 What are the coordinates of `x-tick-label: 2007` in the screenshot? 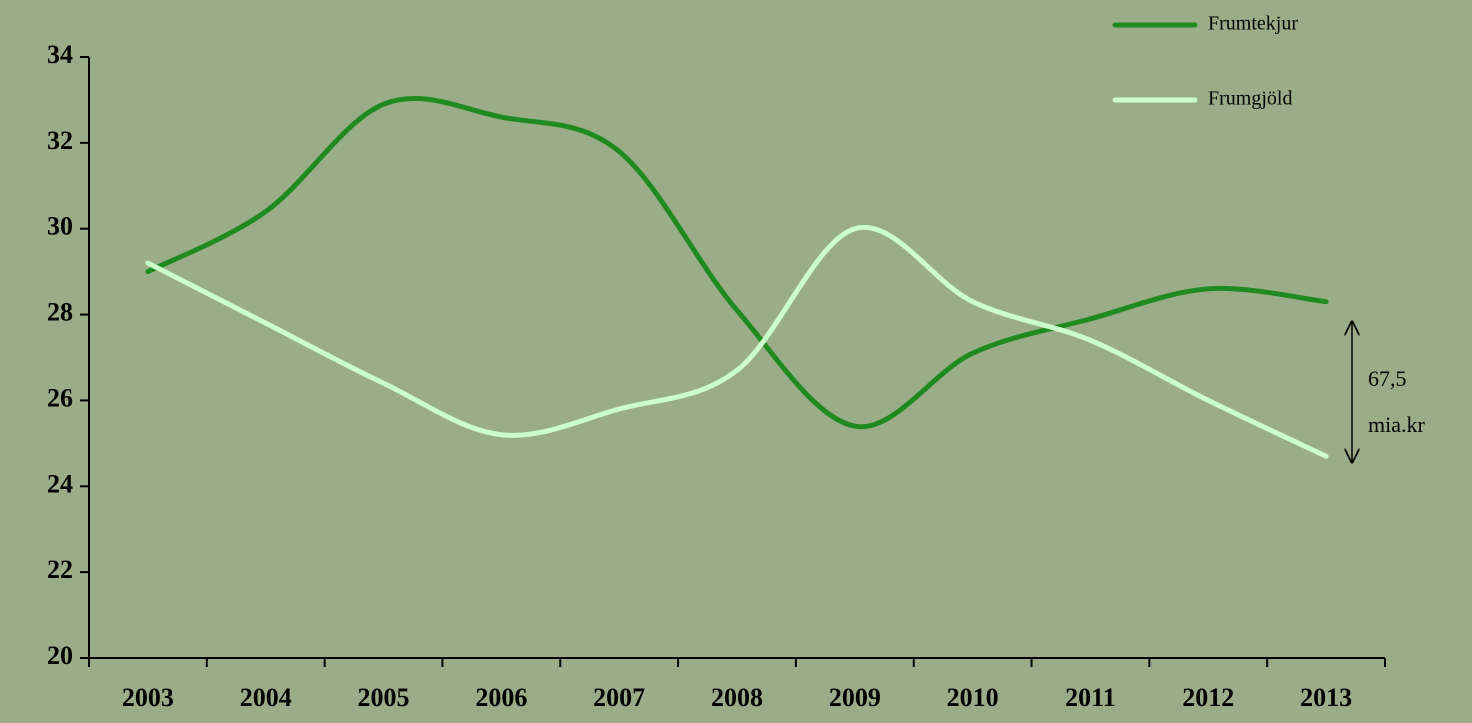 It's located at (619, 697).